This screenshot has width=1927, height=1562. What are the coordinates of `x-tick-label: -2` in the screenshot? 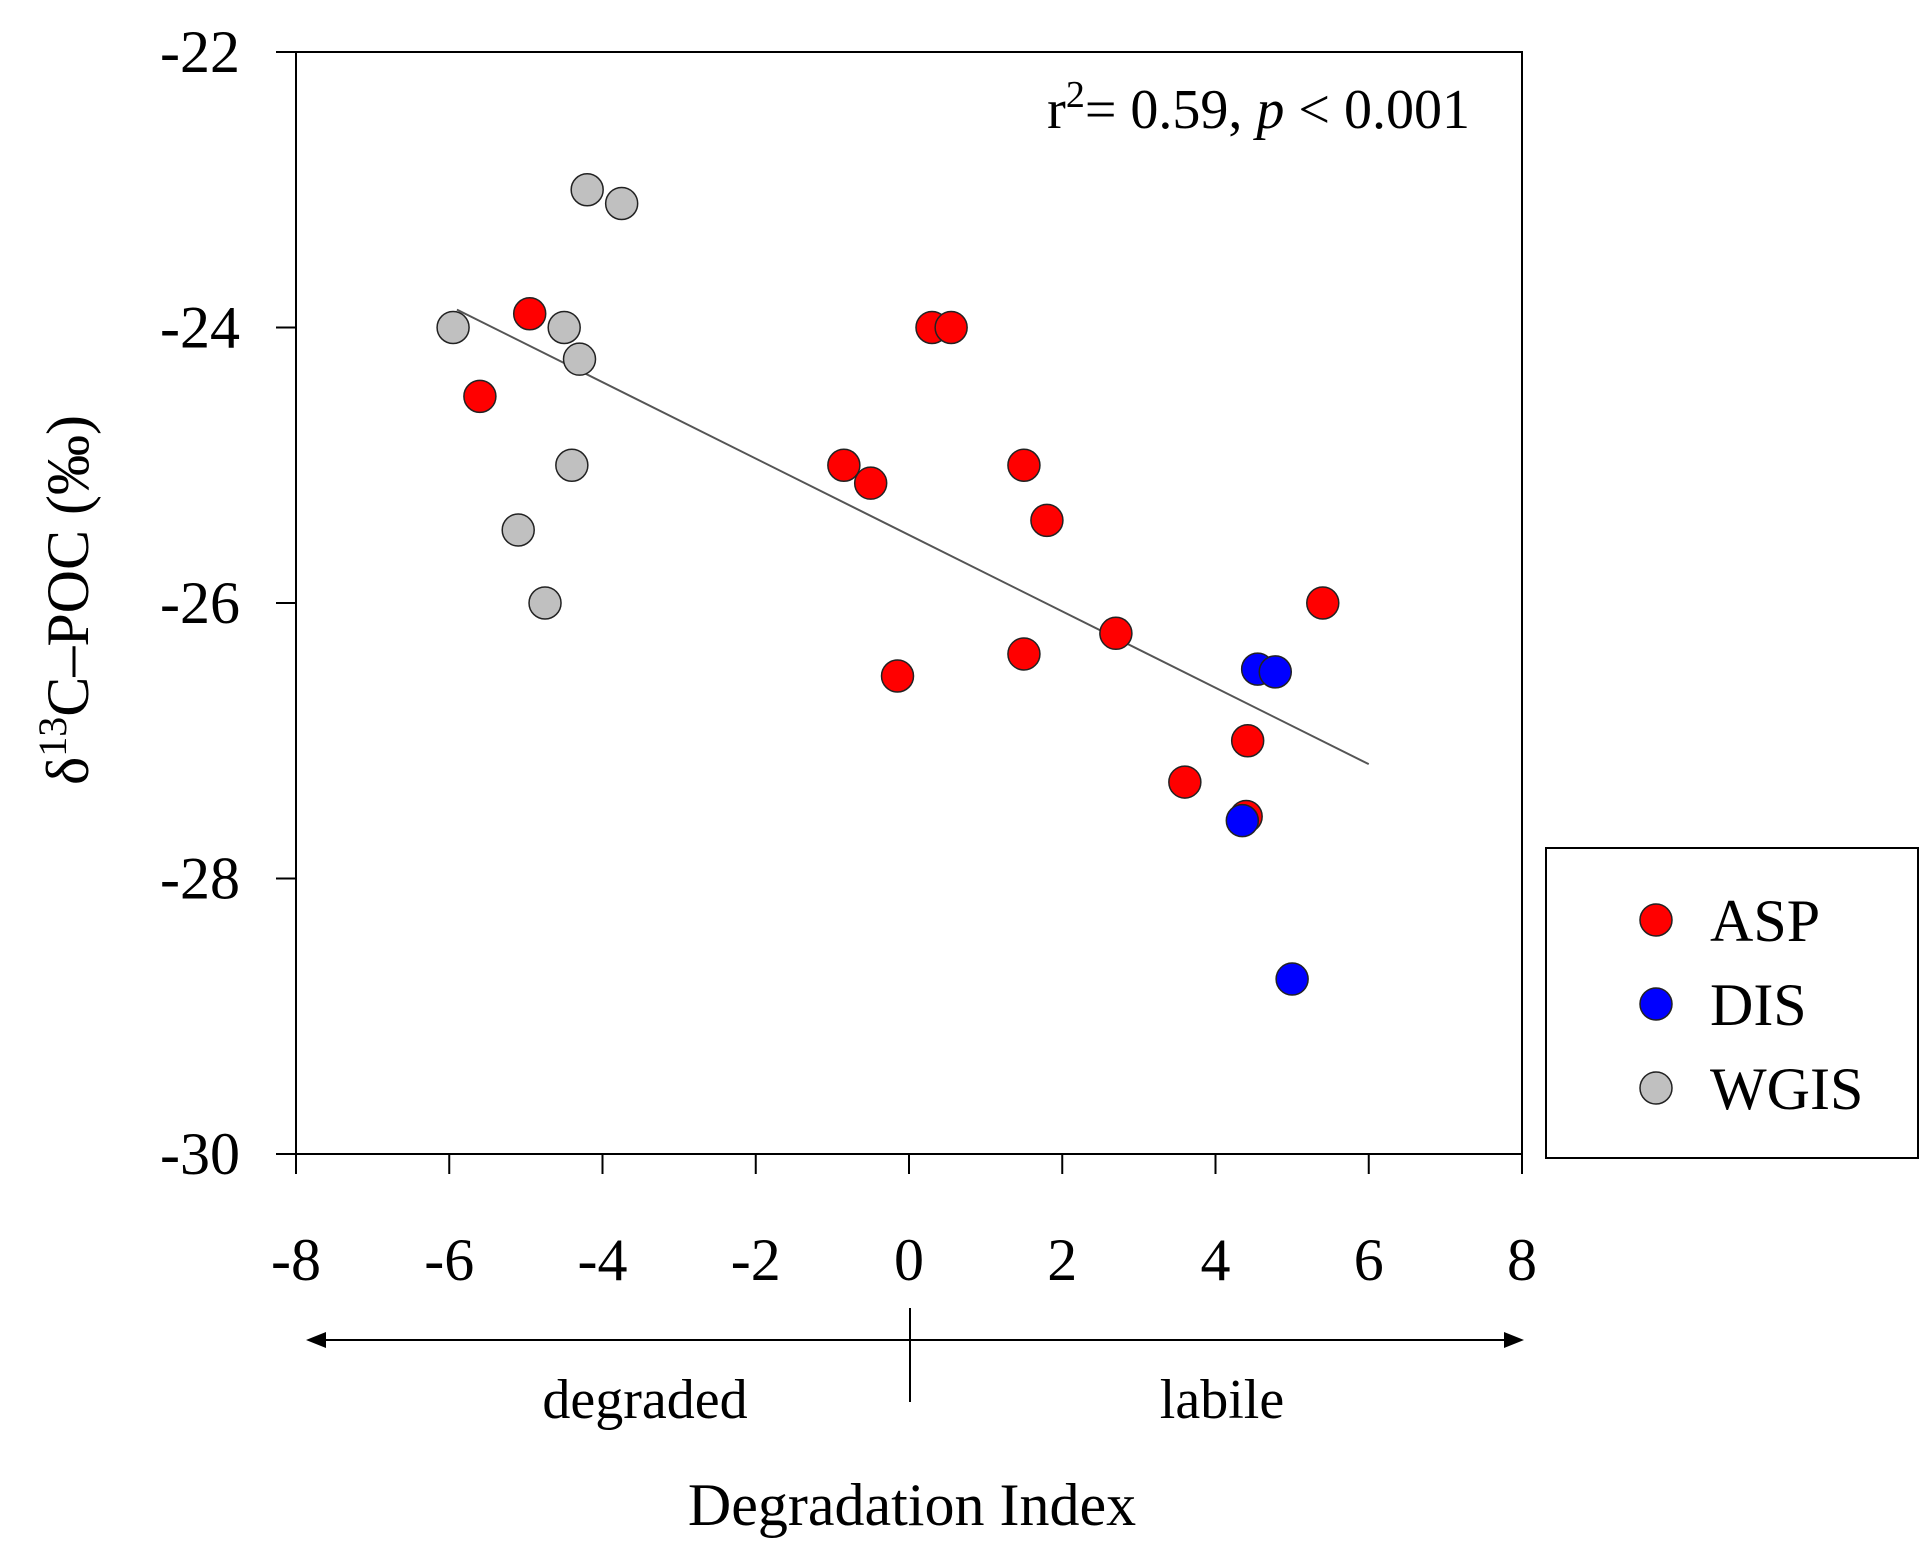 It's located at (756, 1260).